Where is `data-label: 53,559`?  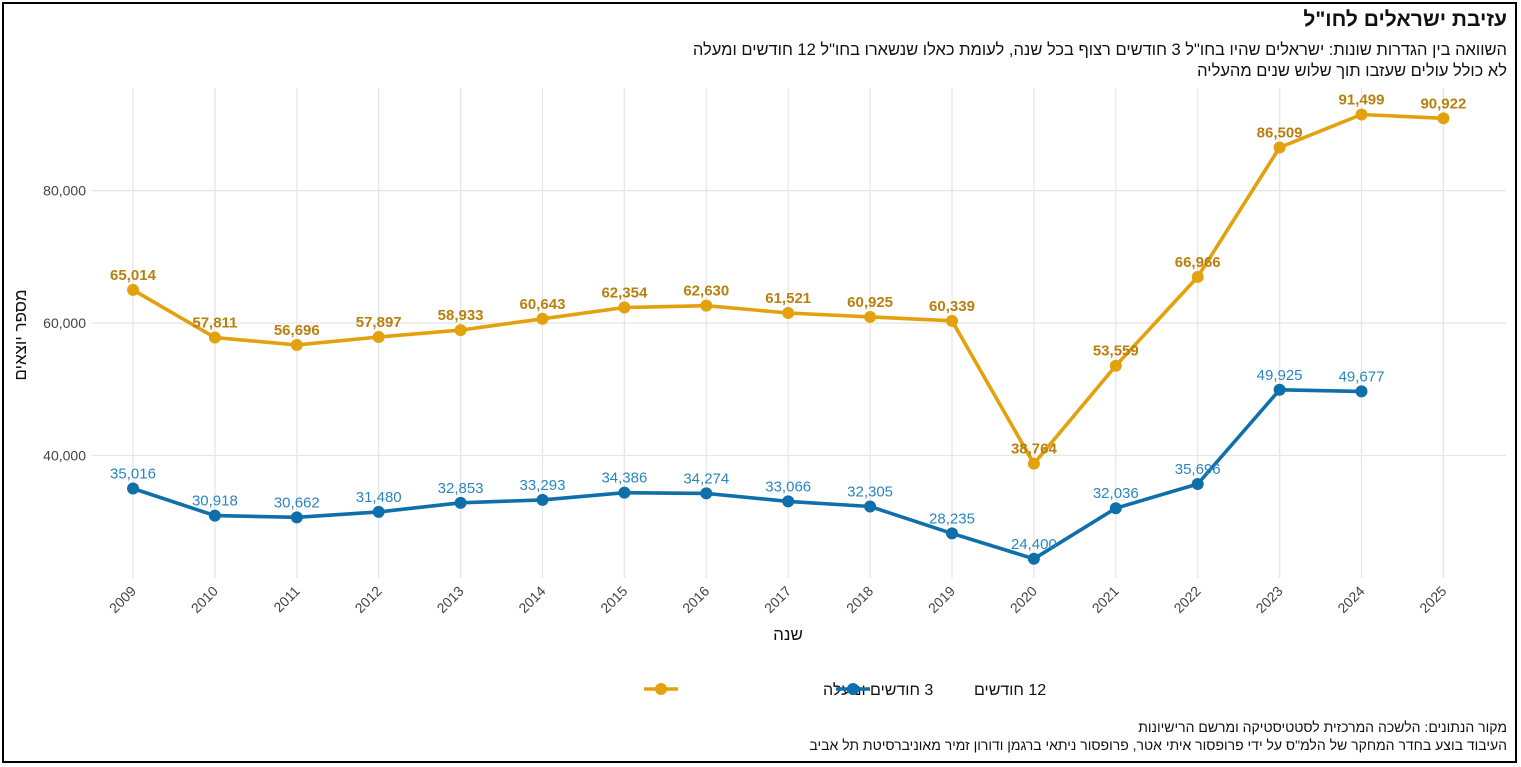 data-label: 53,559 is located at coordinates (1116, 351).